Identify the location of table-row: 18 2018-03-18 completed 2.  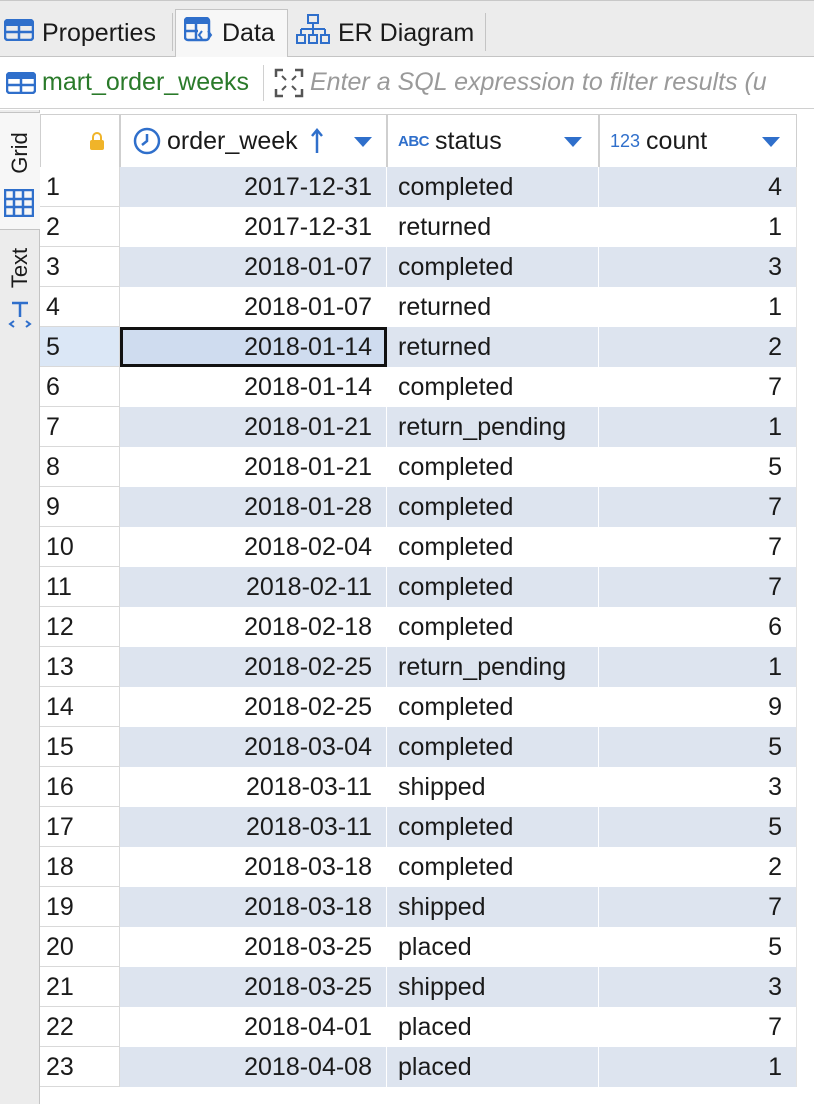
(427, 867).